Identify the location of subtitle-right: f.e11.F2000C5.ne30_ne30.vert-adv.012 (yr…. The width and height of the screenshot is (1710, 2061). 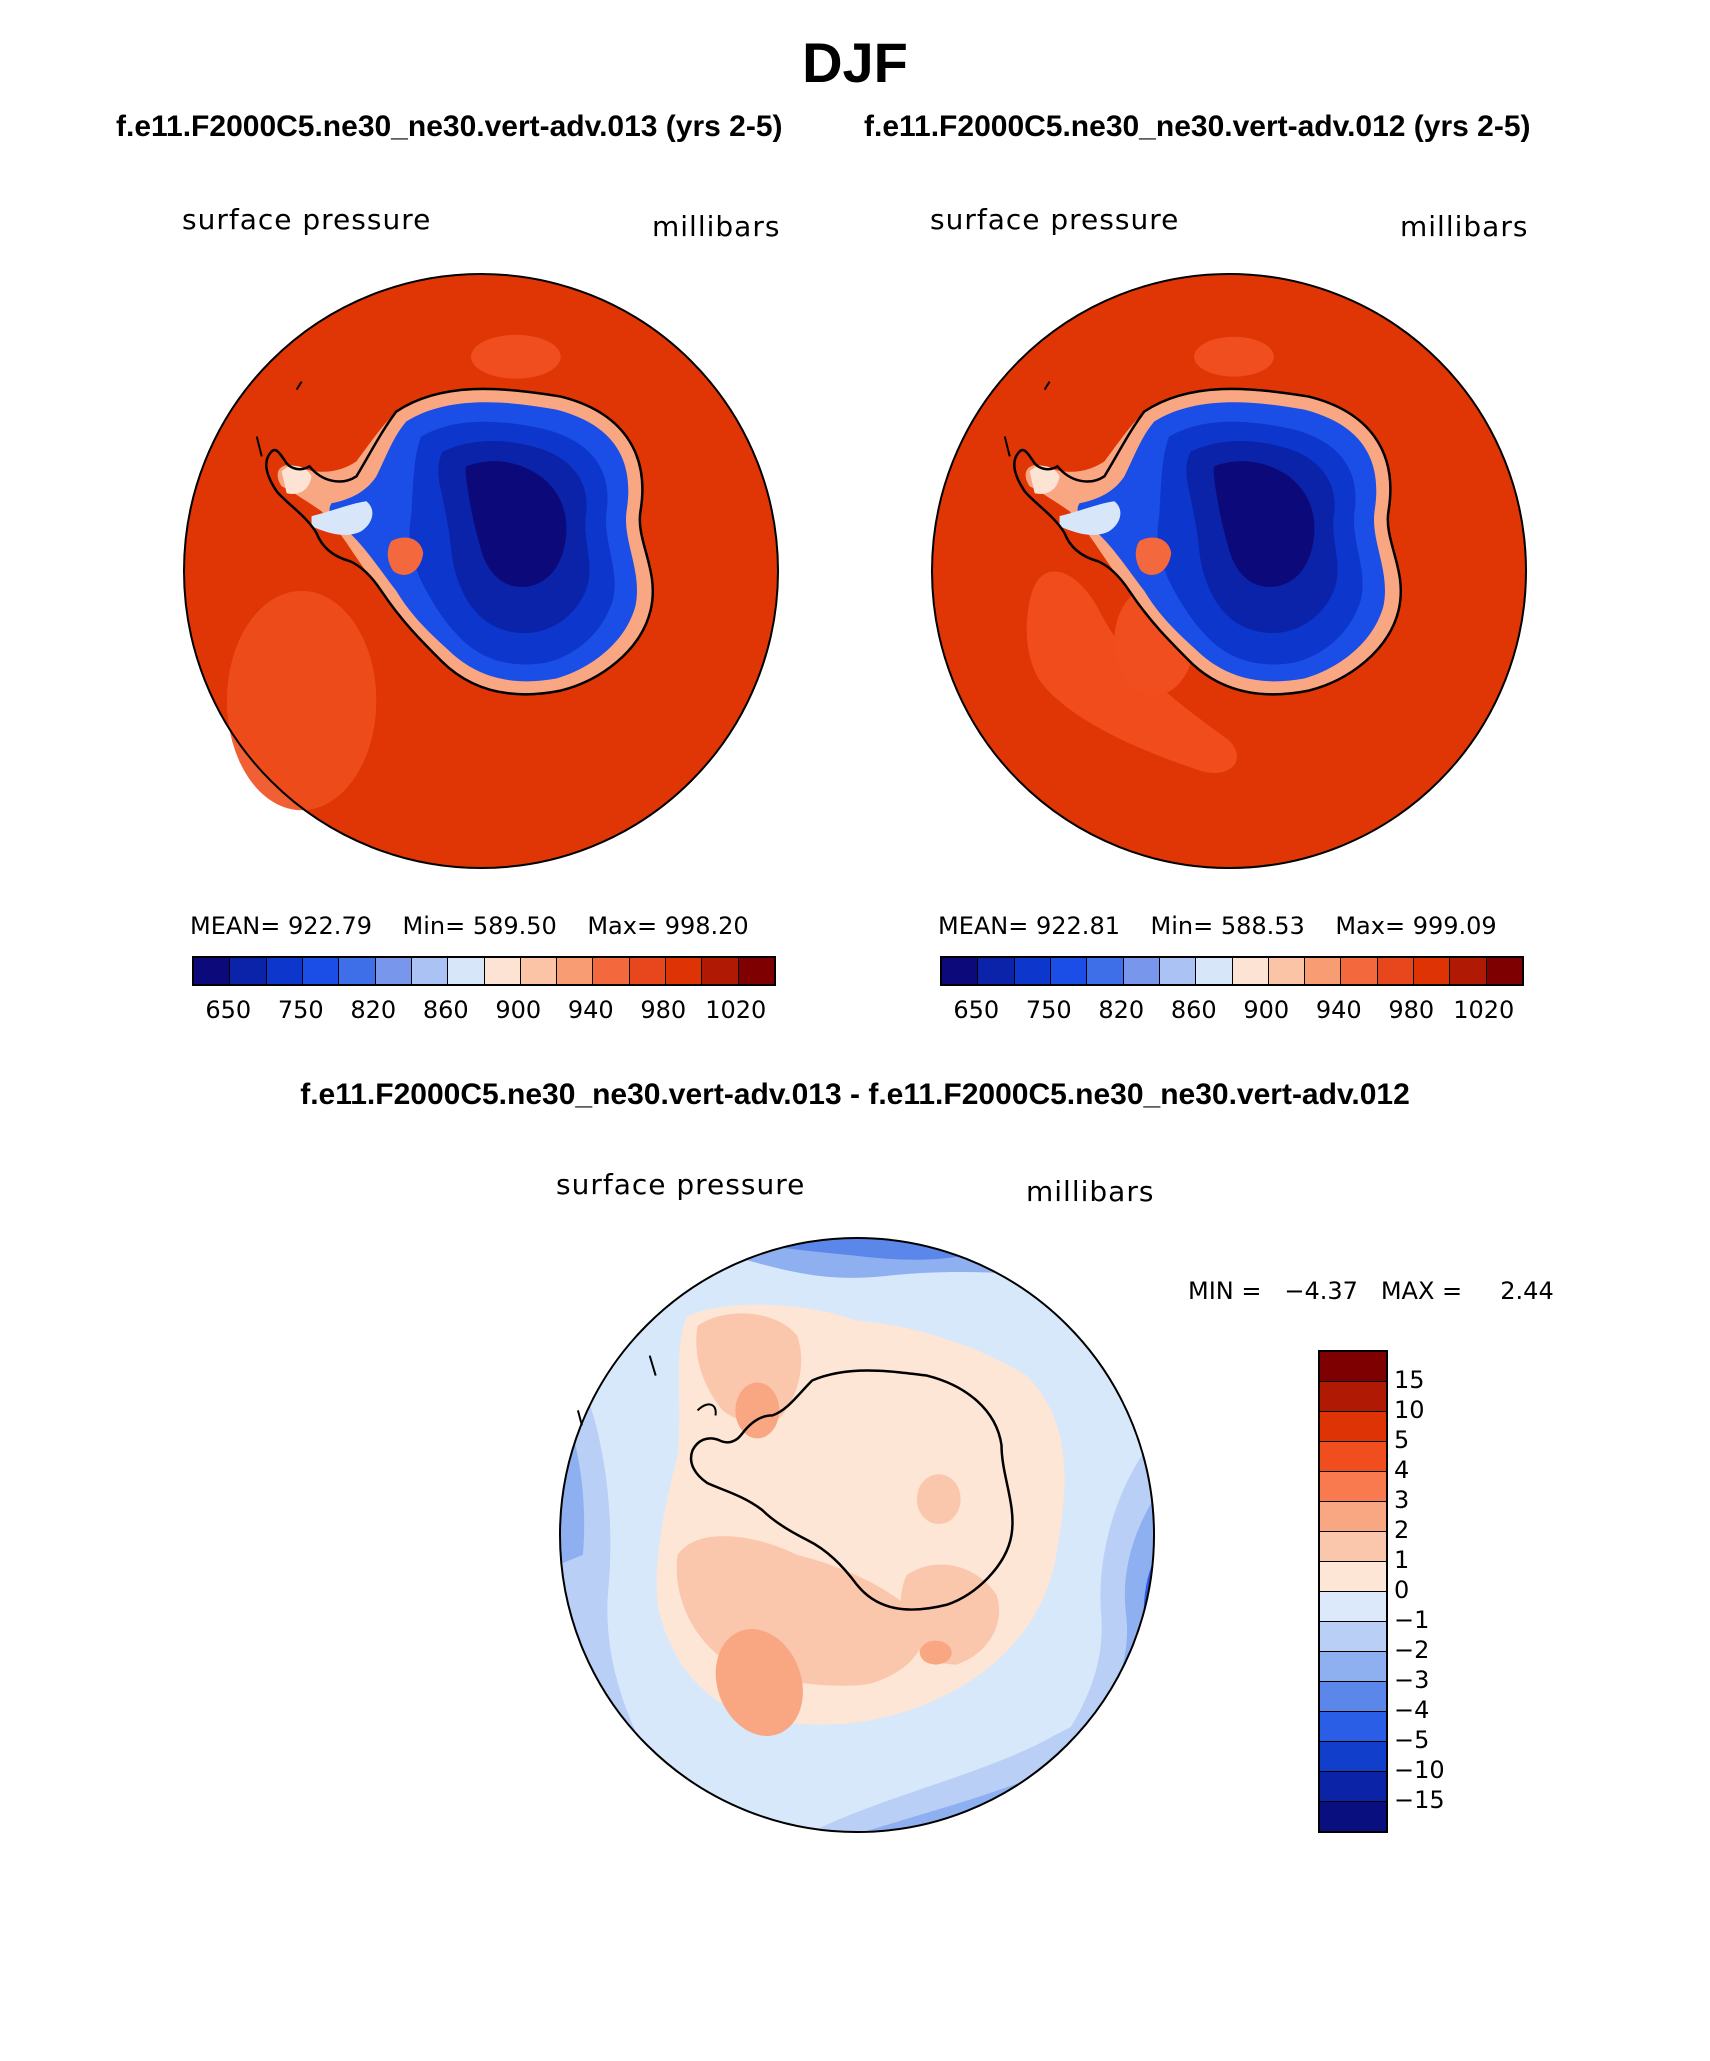
(1197, 126).